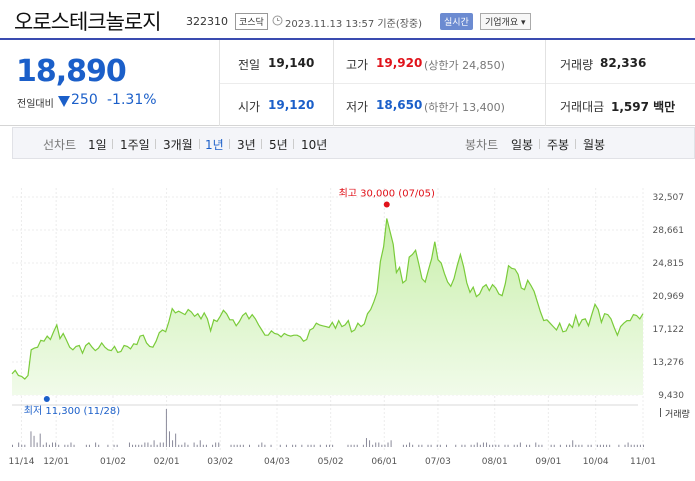 The height and width of the screenshot is (481, 695). I want to click on line-chart-label: 선차트, so click(60, 145).